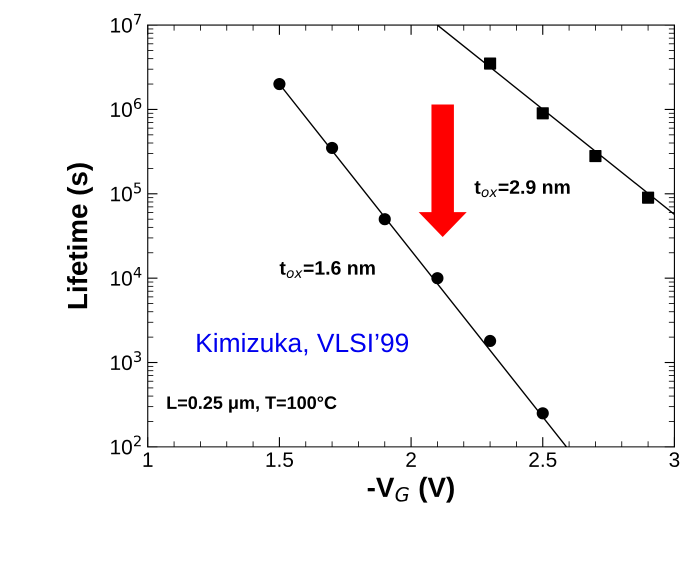 The image size is (684, 570). I want to click on x-tick-label: 2, so click(411, 459).